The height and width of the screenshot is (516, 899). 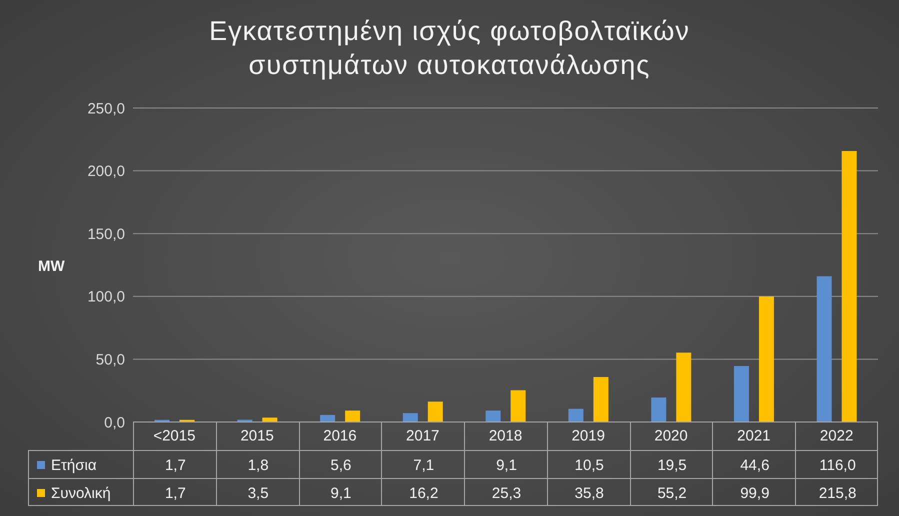 What do you see at coordinates (74, 465) in the screenshot?
I see `legend-label: Ετήσια` at bounding box center [74, 465].